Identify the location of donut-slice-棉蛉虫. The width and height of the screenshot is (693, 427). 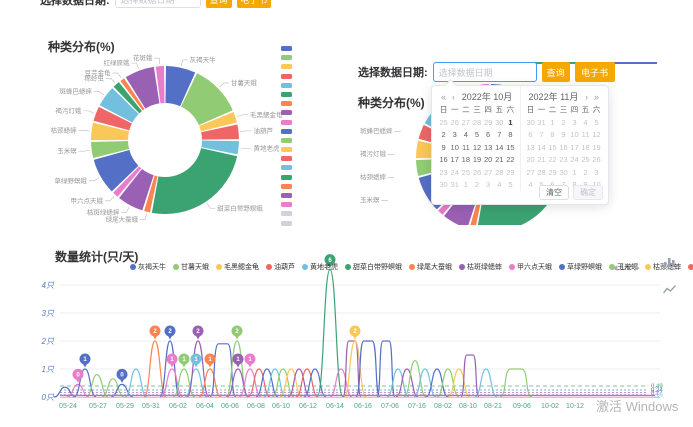
(127, 98).